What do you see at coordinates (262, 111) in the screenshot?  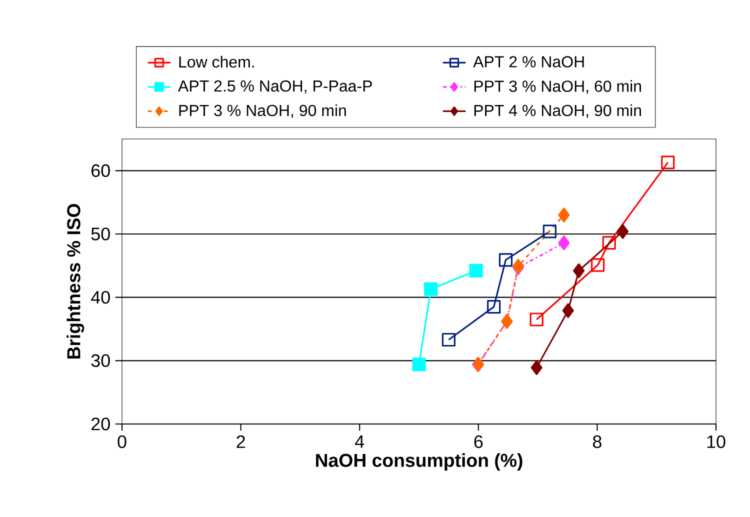 I see `legend-label: PPT 3 % NaOH, 90 min` at bounding box center [262, 111].